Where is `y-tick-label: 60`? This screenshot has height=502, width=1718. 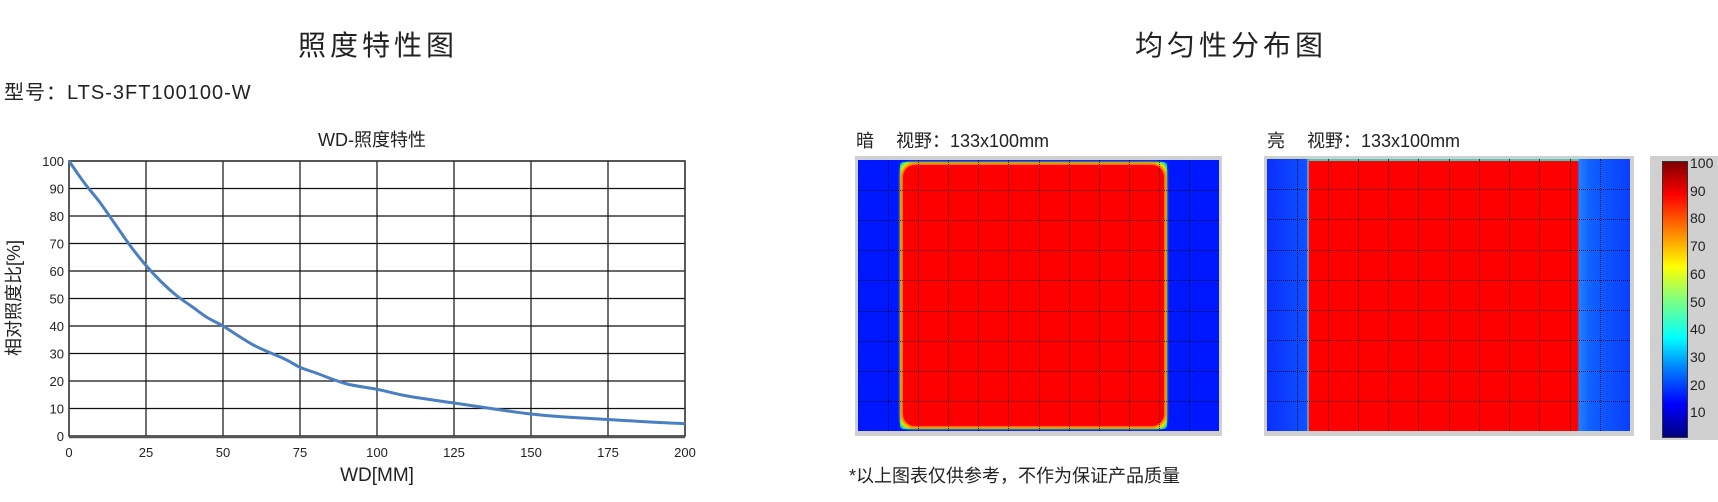
y-tick-label: 60 is located at coordinates (57, 271).